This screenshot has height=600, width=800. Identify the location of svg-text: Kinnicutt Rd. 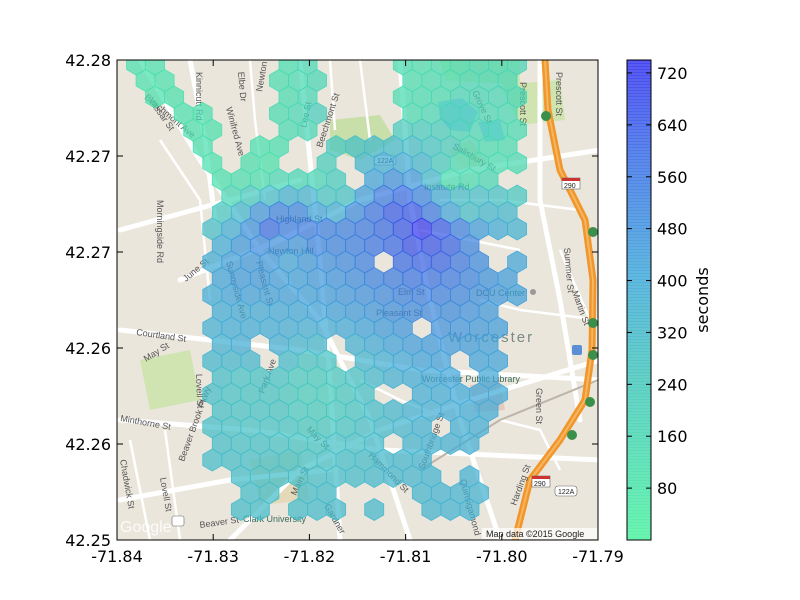
(199, 96).